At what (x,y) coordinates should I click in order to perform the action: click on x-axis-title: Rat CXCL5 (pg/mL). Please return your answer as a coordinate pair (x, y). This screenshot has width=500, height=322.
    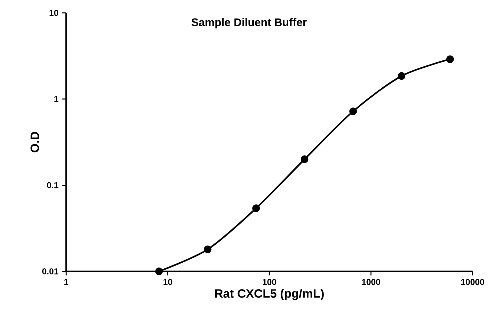
    Looking at the image, I should click on (269, 294).